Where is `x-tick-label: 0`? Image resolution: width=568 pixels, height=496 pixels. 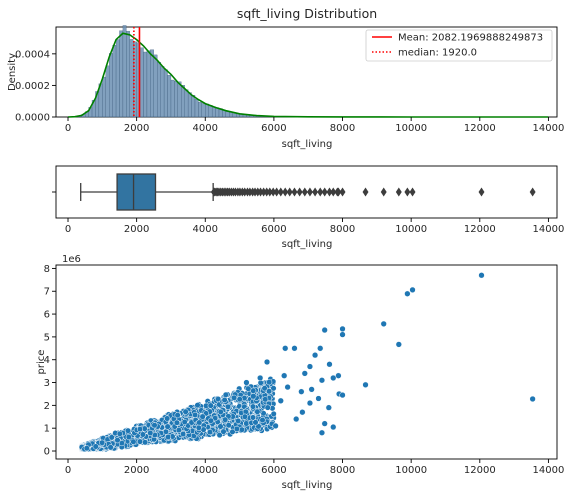
x-tick-label: 0 is located at coordinates (68, 128).